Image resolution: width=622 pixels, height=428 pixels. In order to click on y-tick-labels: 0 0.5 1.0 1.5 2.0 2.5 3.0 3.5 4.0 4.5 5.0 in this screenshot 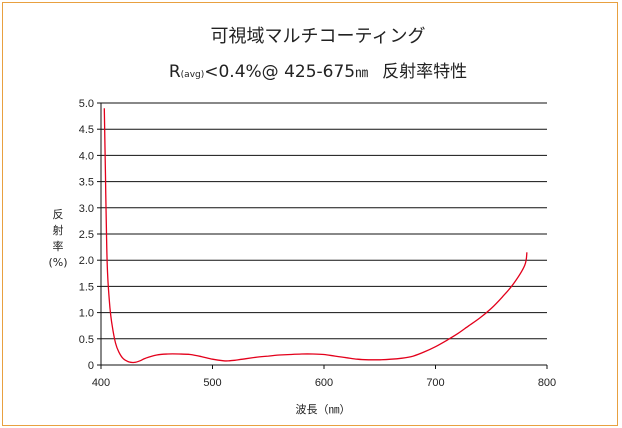, I will do `click(86, 235)`.